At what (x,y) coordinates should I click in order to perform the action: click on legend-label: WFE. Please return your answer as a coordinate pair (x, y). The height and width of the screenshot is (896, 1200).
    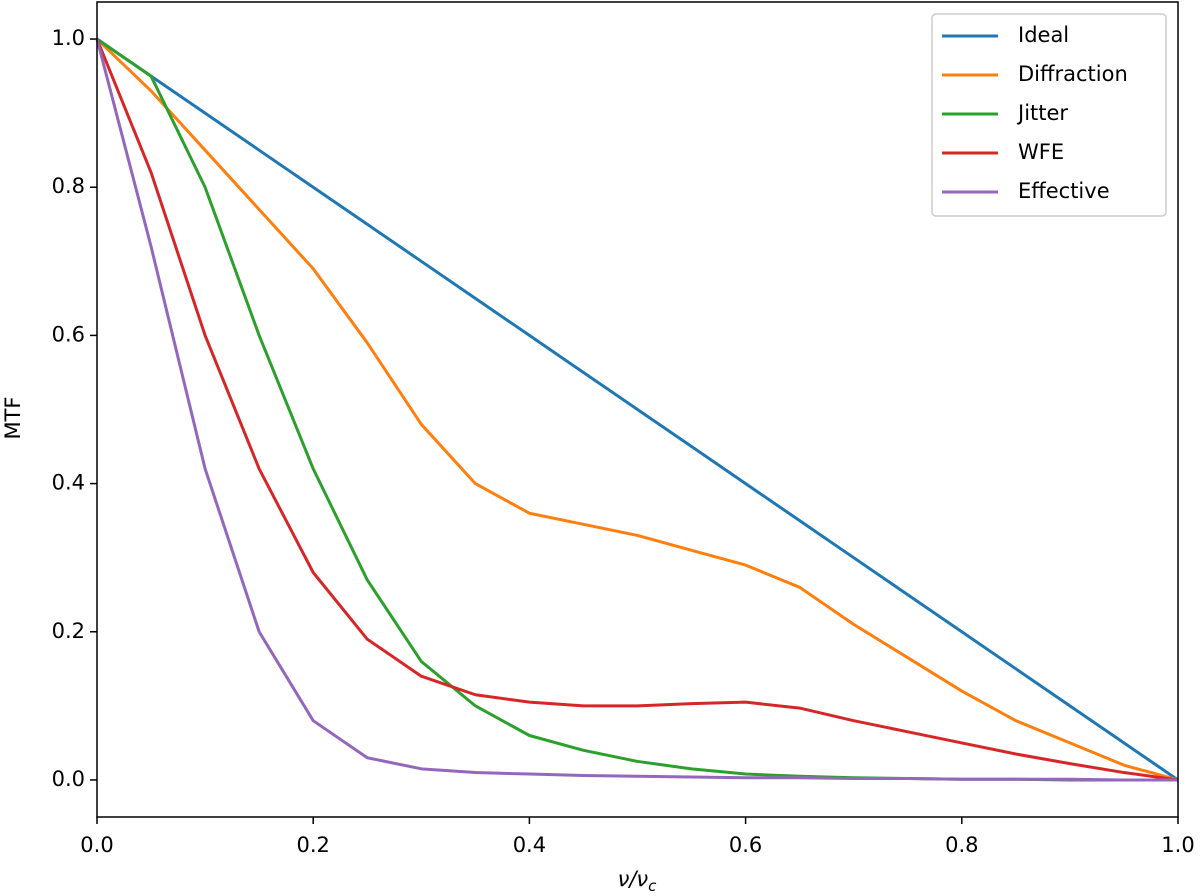
    Looking at the image, I should click on (1041, 152).